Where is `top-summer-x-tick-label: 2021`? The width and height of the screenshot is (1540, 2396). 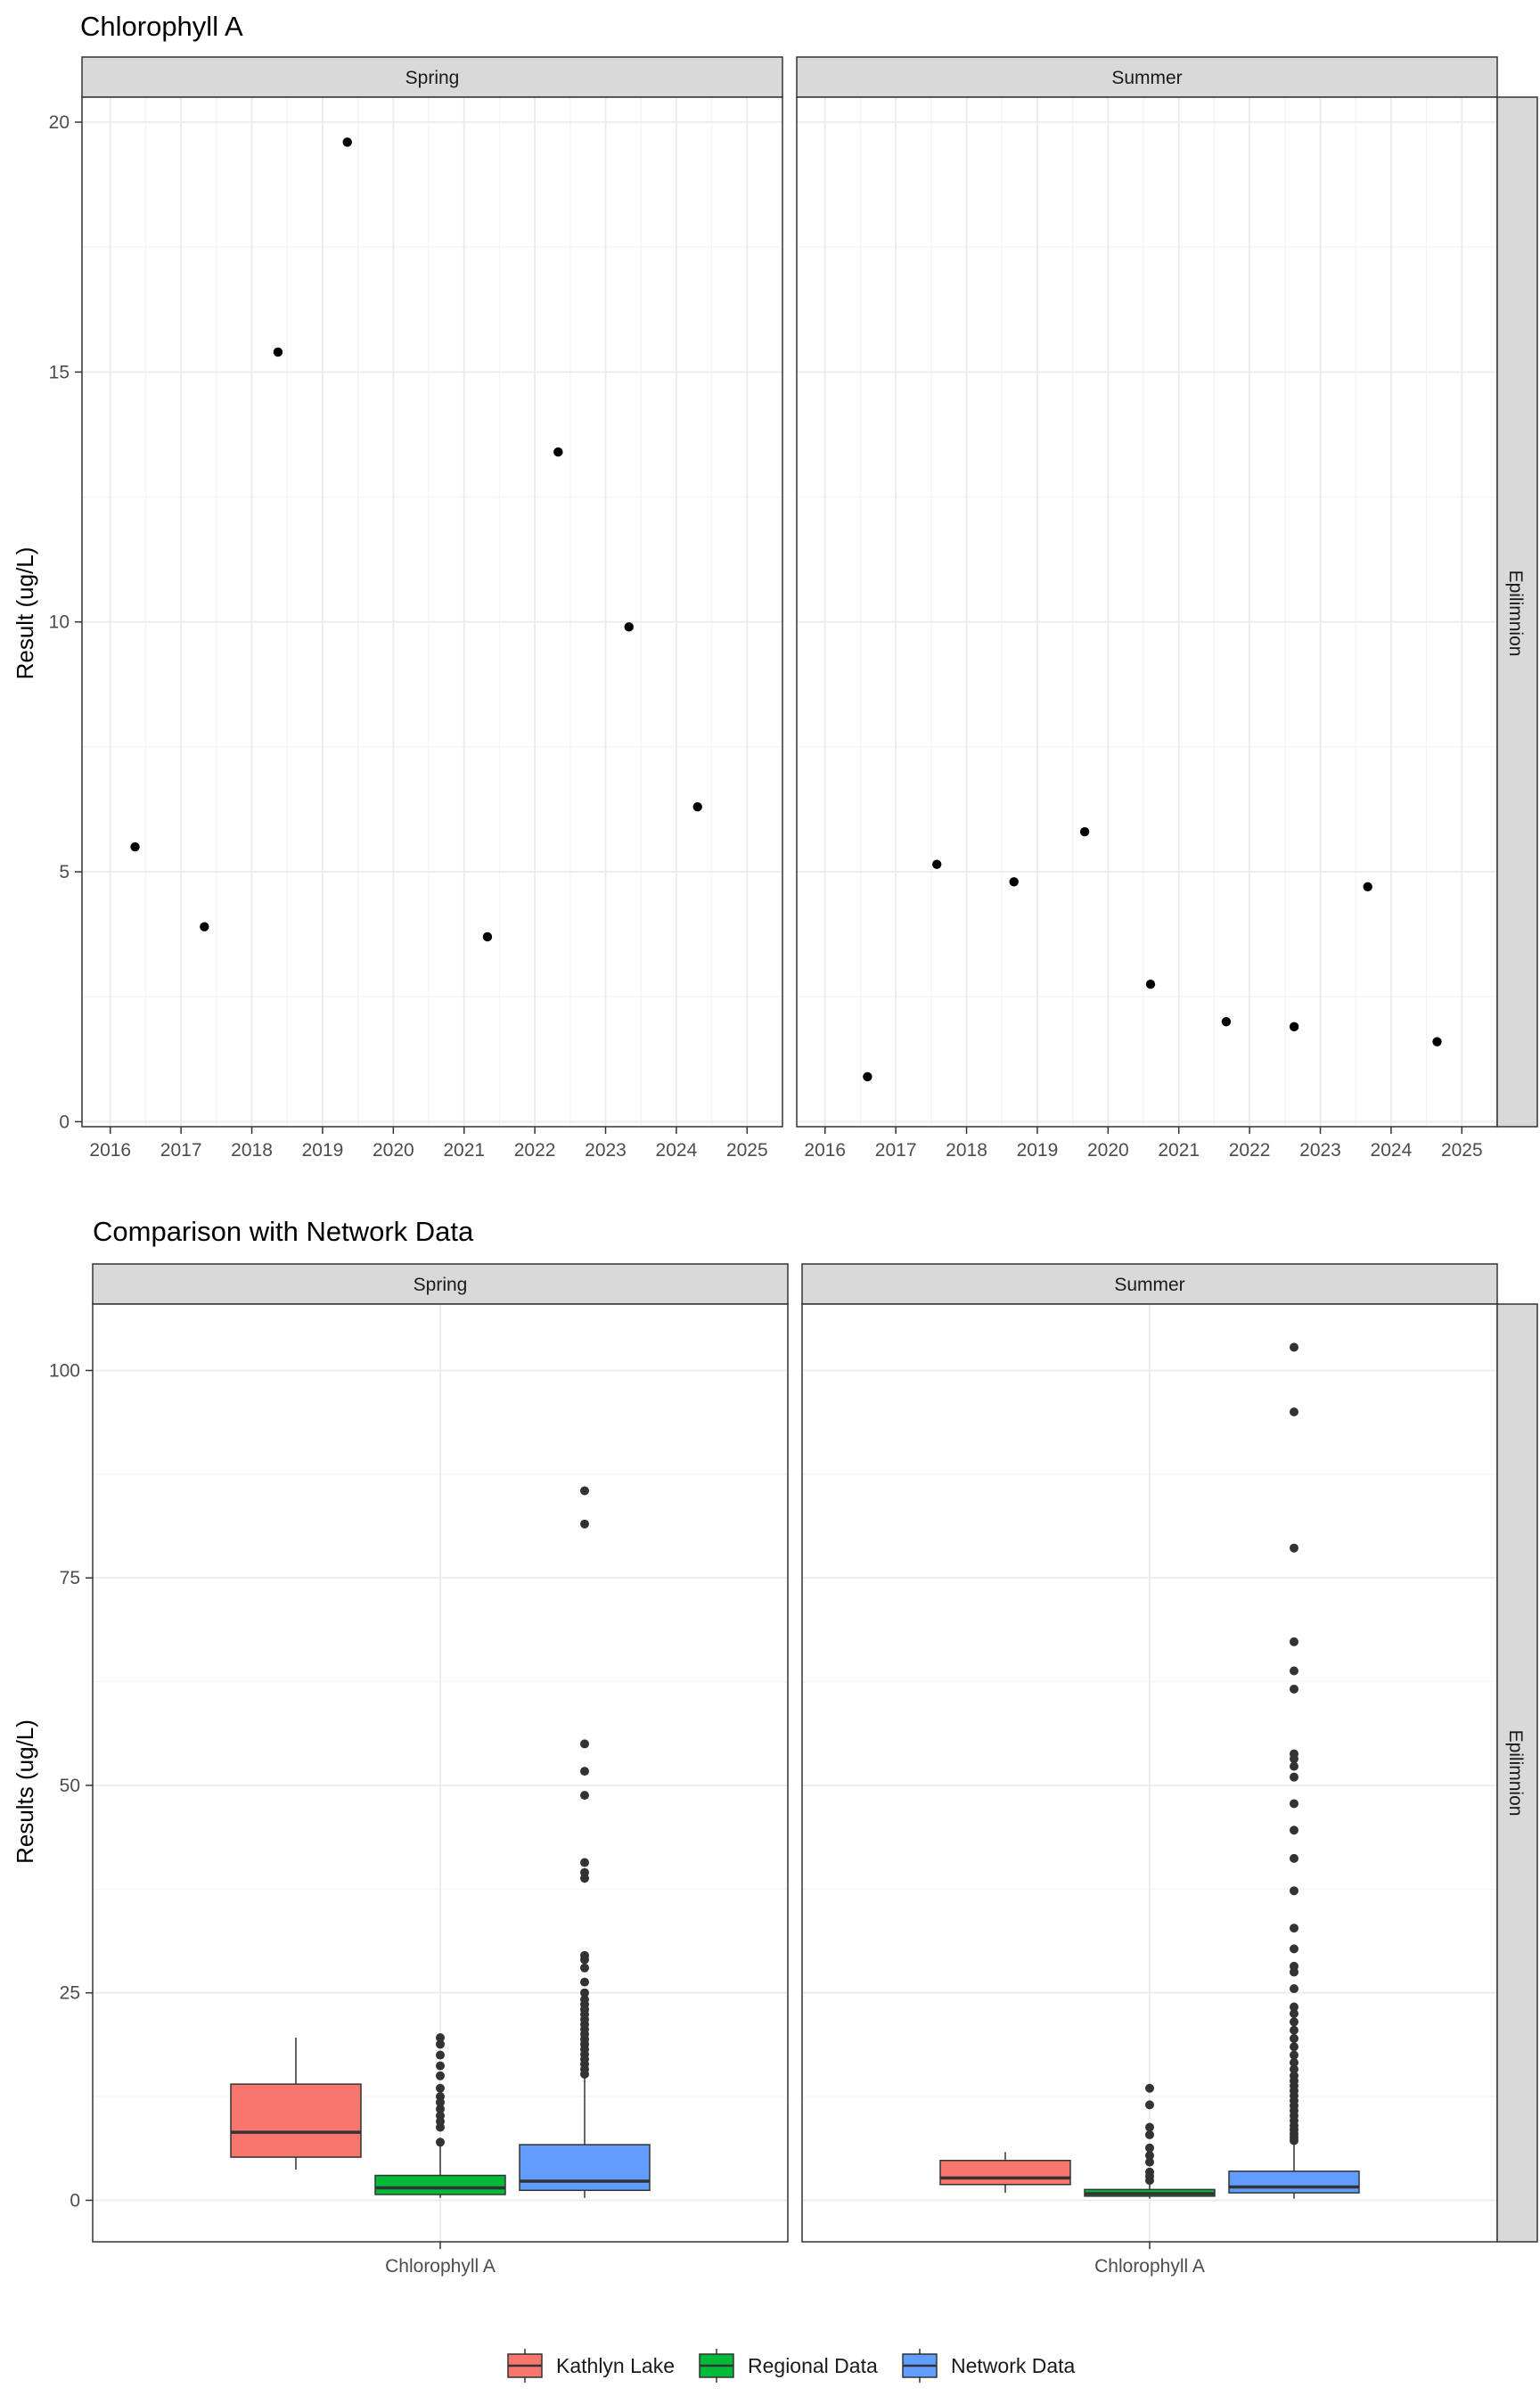
top-summer-x-tick-label: 2021 is located at coordinates (1179, 1151).